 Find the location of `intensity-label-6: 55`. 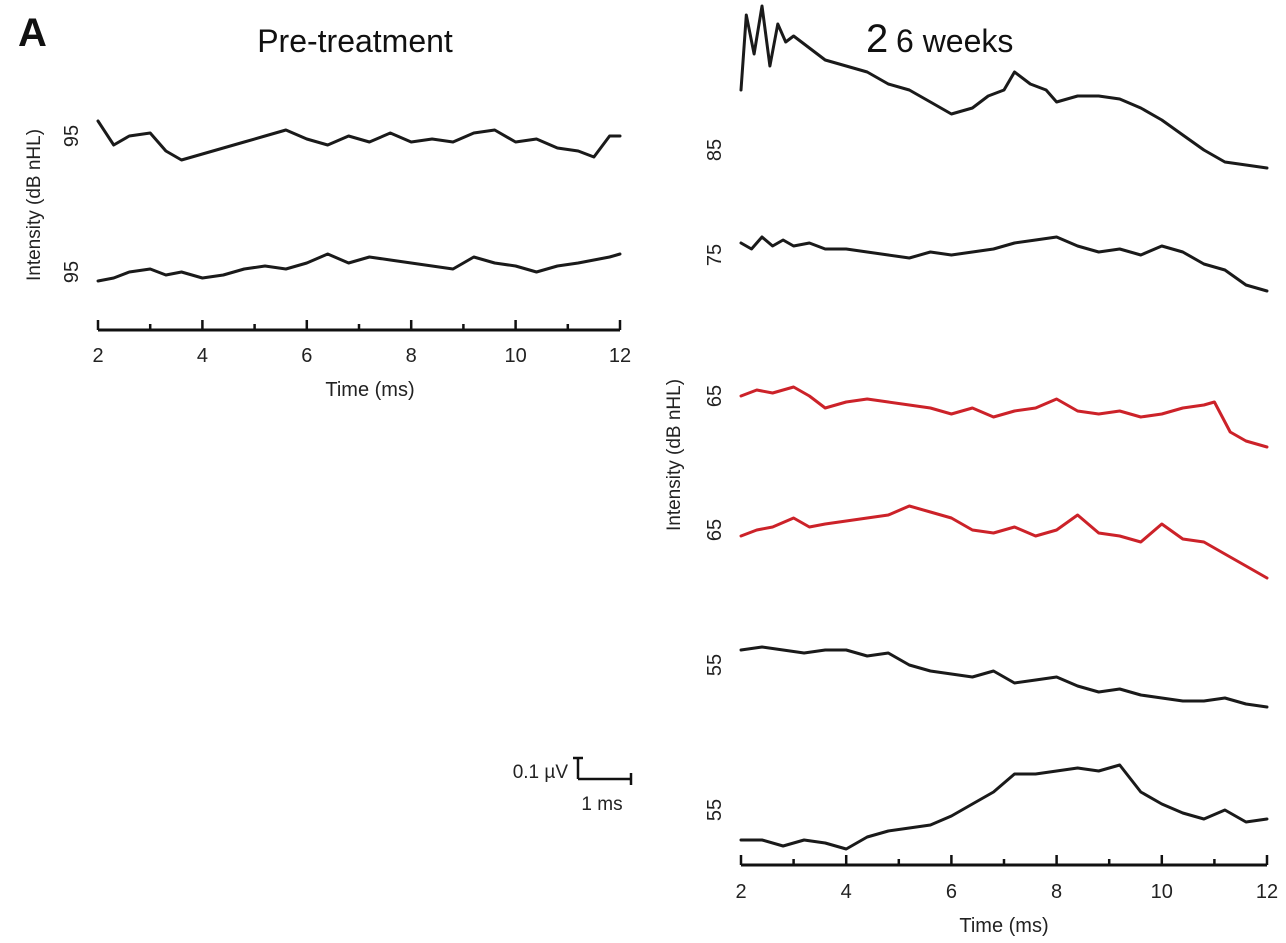

intensity-label-6: 55 is located at coordinates (715, 810).